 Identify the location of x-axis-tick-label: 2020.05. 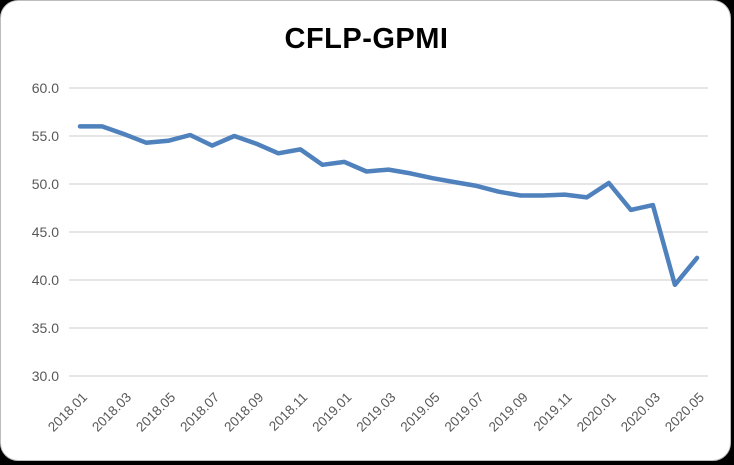
(684, 412).